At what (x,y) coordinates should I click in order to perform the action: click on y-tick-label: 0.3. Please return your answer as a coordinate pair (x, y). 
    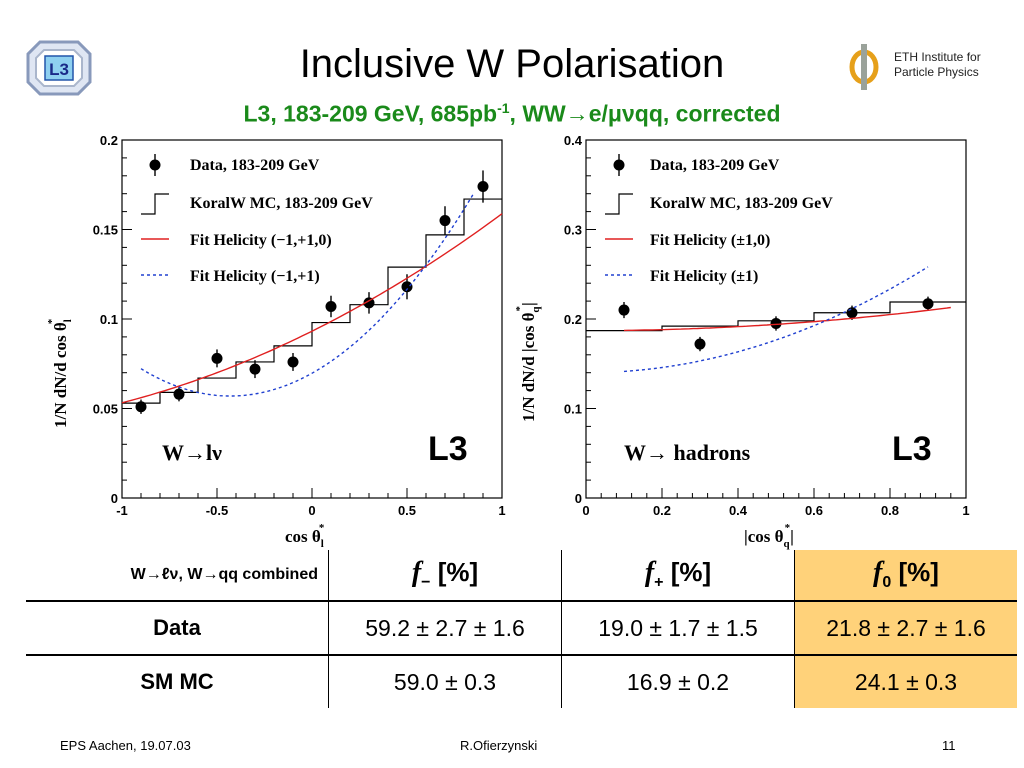
    Looking at the image, I should click on (573, 230).